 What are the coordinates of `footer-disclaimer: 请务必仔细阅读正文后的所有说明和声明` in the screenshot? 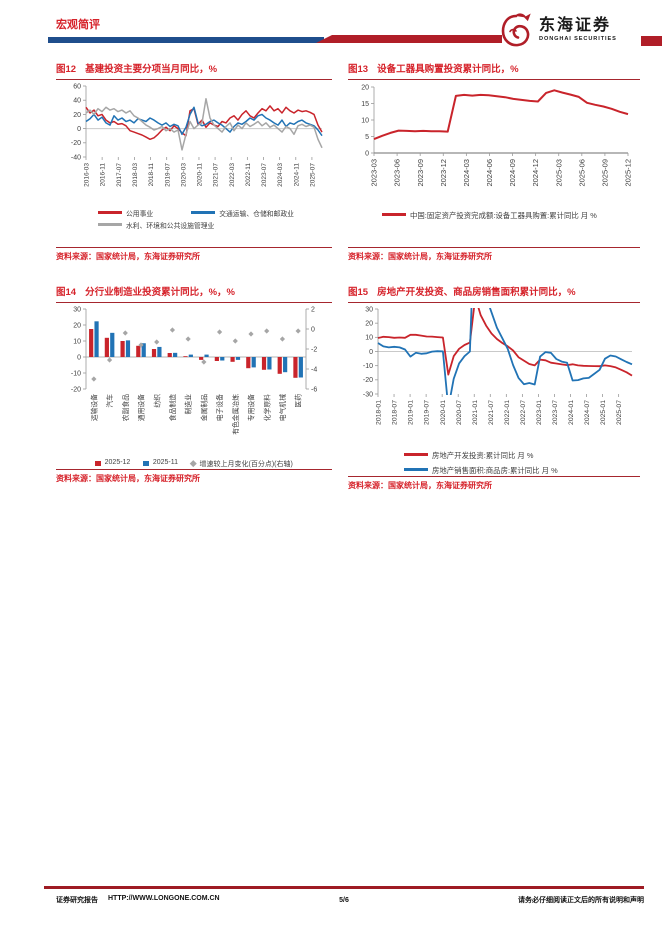 It's located at (581, 900).